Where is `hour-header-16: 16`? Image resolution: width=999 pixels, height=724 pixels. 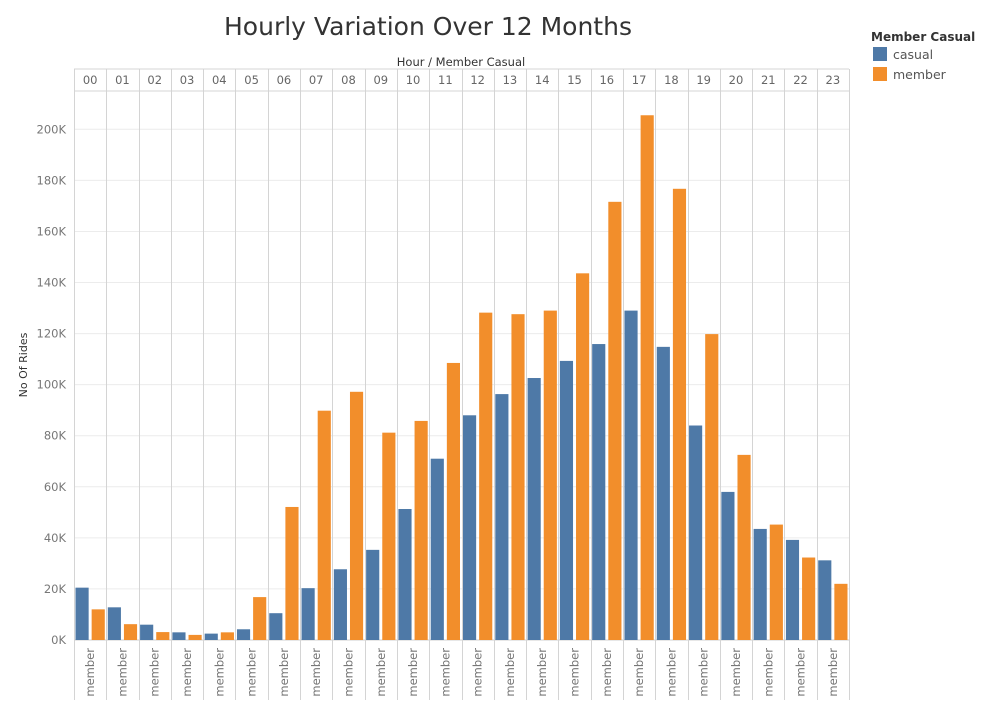
hour-header-16: 16 is located at coordinates (606, 80).